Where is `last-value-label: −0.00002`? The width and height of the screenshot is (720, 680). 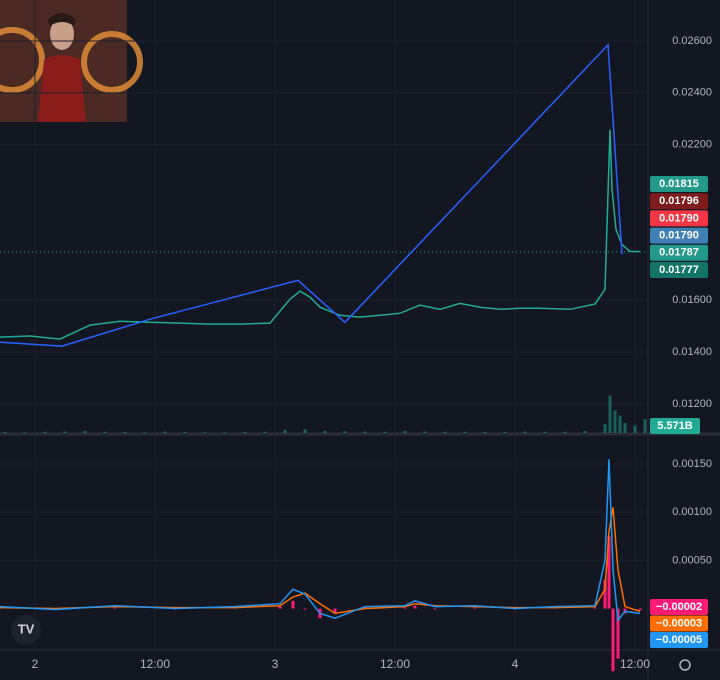 last-value-label: −0.00002 is located at coordinates (679, 607).